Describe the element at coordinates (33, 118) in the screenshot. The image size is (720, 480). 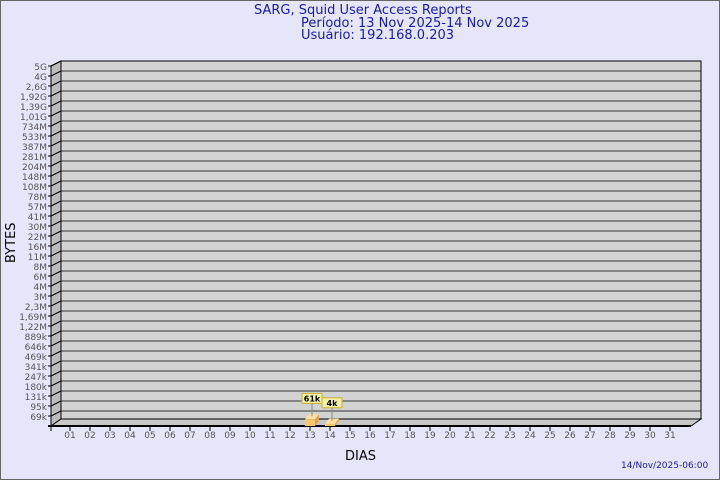
I see `y-tick-label: 1,01G` at that location.